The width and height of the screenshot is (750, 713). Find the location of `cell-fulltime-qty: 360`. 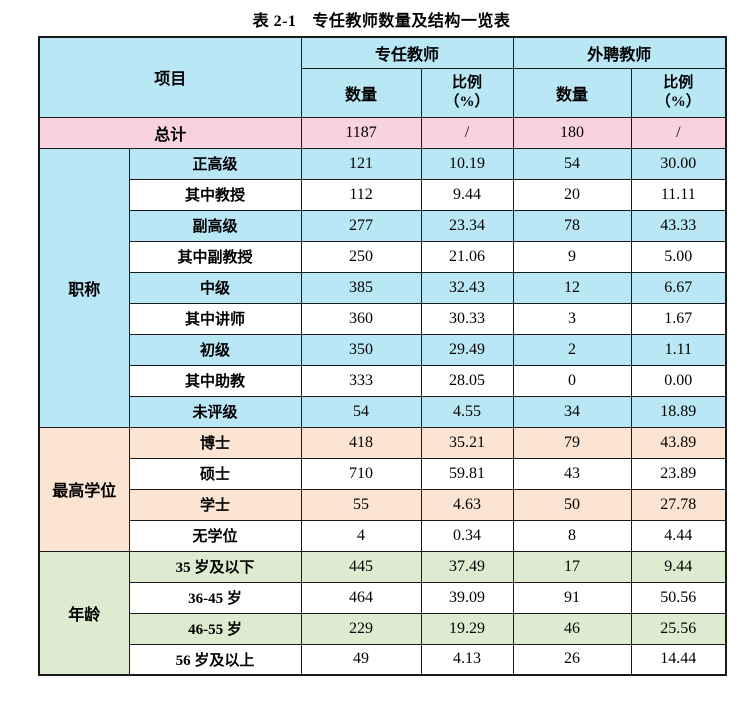

cell-fulltime-qty: 360 is located at coordinates (361, 318).